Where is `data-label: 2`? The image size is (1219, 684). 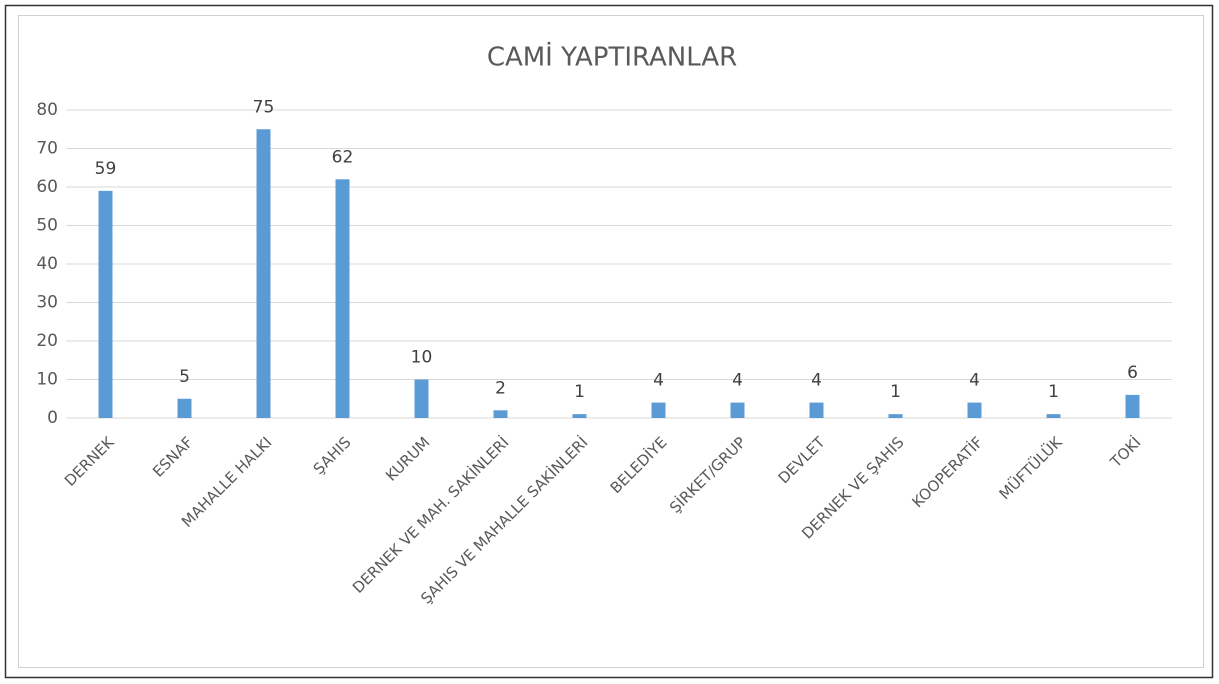
data-label: 2 is located at coordinates (500, 388).